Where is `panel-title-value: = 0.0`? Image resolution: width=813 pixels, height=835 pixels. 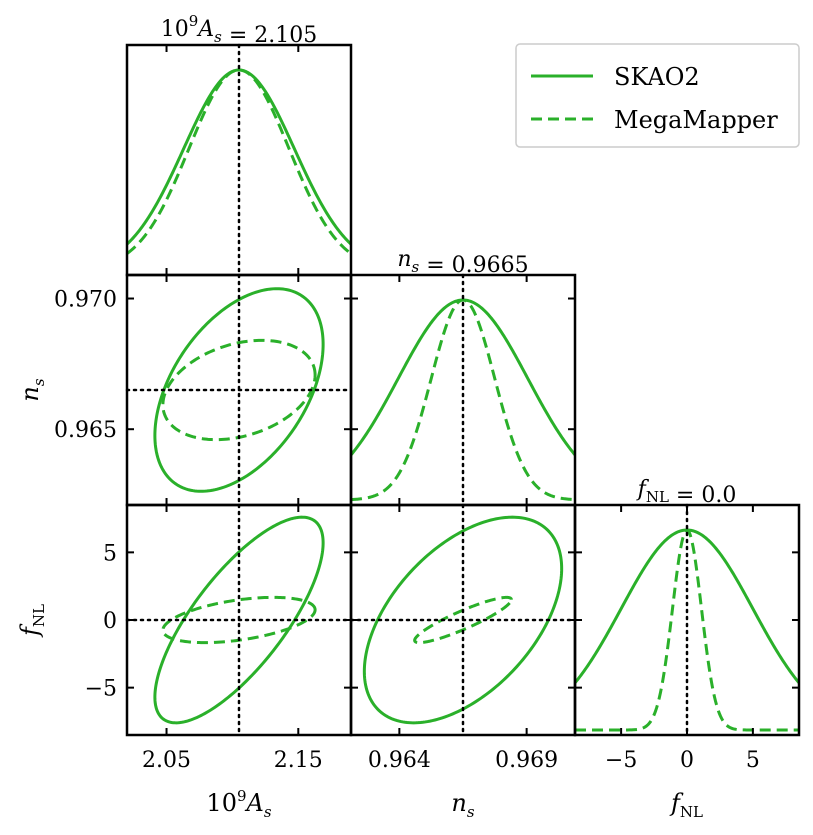 panel-title-value: = 0.0 is located at coordinates (702, 495).